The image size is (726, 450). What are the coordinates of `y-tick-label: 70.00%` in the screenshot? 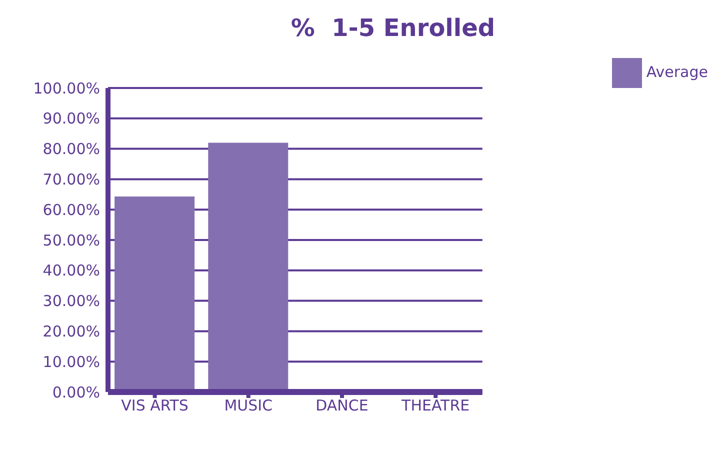 It's located at (71, 179).